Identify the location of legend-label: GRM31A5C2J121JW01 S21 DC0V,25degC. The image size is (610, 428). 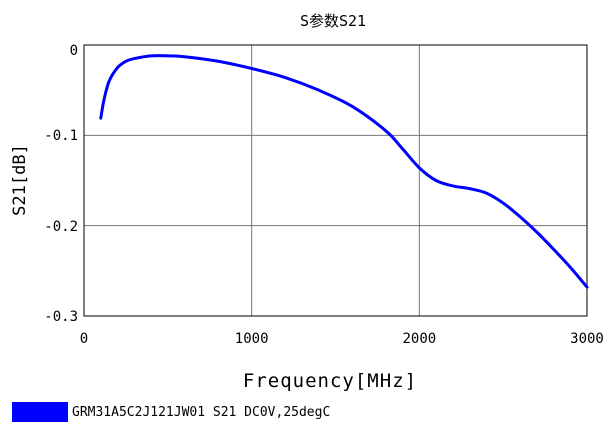
(201, 412).